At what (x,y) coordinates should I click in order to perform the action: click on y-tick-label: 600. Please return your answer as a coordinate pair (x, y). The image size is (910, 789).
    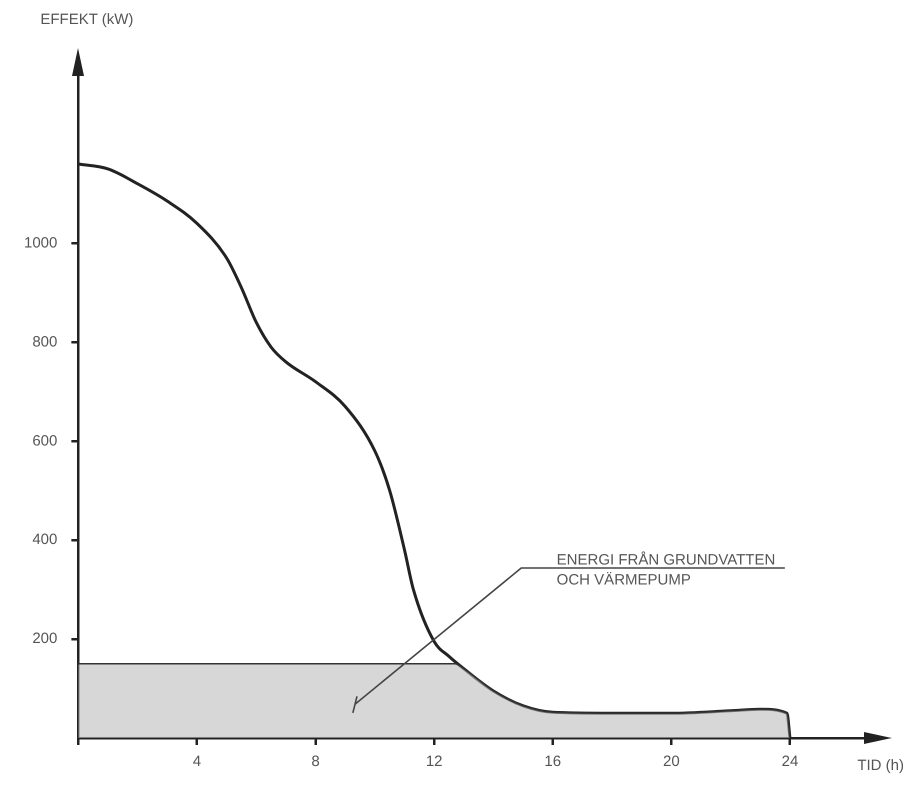
    Looking at the image, I should click on (45, 441).